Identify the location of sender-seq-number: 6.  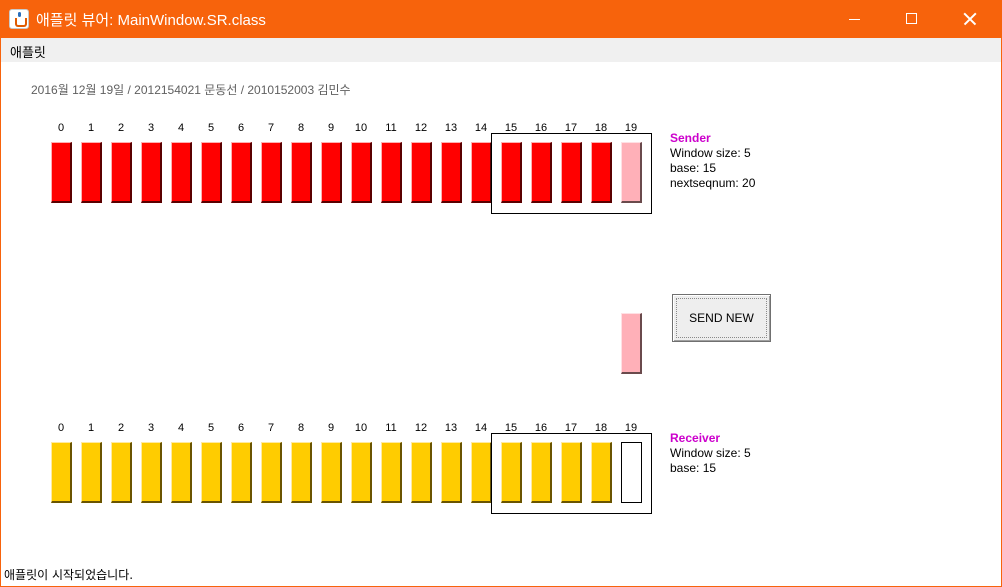
(241, 128).